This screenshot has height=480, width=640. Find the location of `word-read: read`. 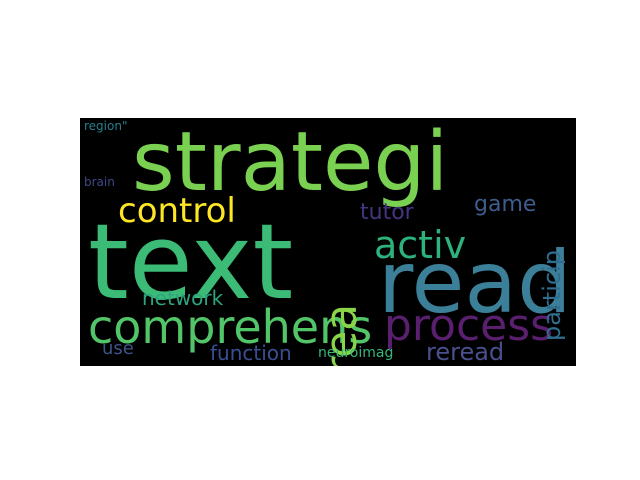

word-read: read is located at coordinates (475, 283).